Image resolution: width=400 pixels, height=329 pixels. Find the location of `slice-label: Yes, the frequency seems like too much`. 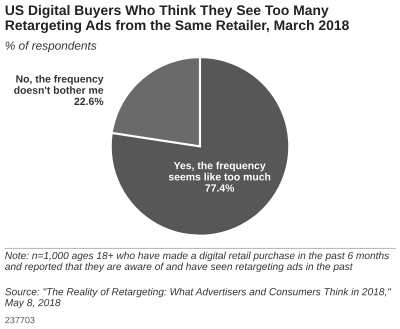

slice-label: Yes, the frequency seems like too much is located at coordinates (219, 171).